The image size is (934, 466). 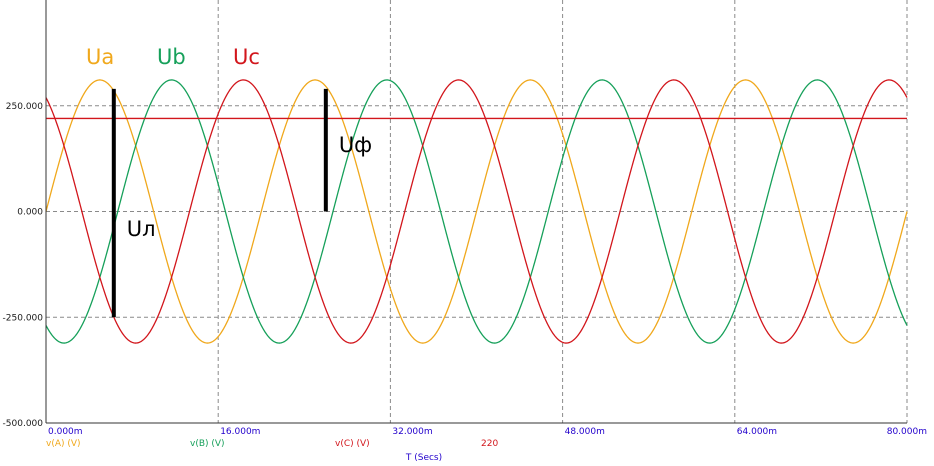 I want to click on y-tick-label: -500.000, so click(x=23, y=424).